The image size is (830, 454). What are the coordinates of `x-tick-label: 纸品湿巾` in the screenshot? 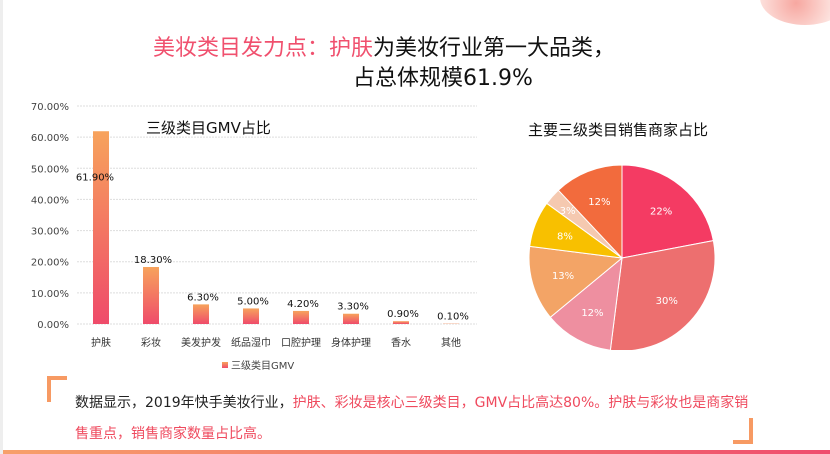 It's located at (251, 342).